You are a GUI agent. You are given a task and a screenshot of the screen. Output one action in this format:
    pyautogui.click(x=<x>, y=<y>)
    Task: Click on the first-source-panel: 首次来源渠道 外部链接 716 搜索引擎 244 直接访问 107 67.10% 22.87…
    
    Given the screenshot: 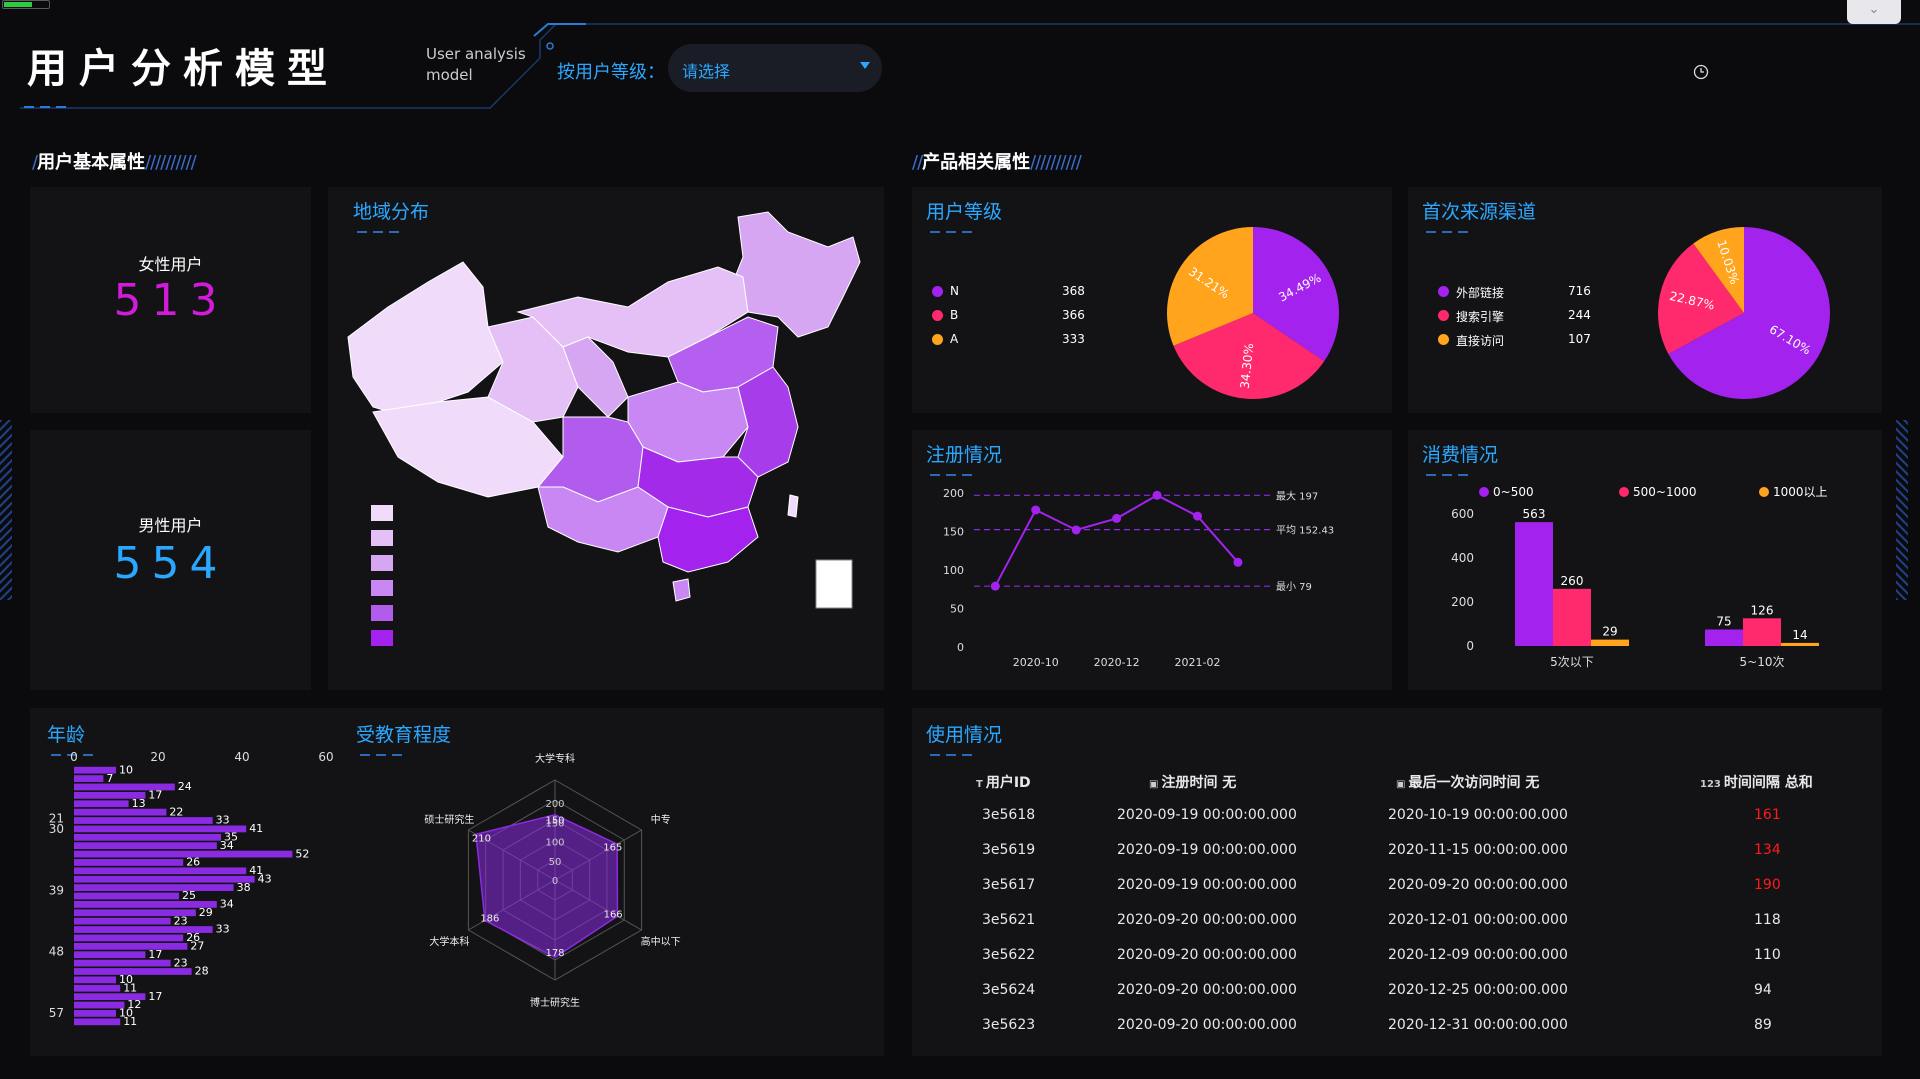 What is the action you would take?
    pyautogui.click(x=1645, y=300)
    